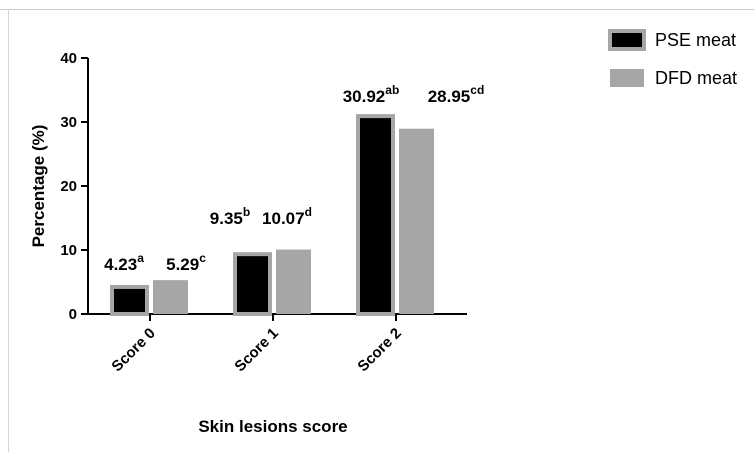 This screenshot has width=754, height=452. Describe the element at coordinates (68, 186) in the screenshot. I see `y-tick-label: 20` at that location.